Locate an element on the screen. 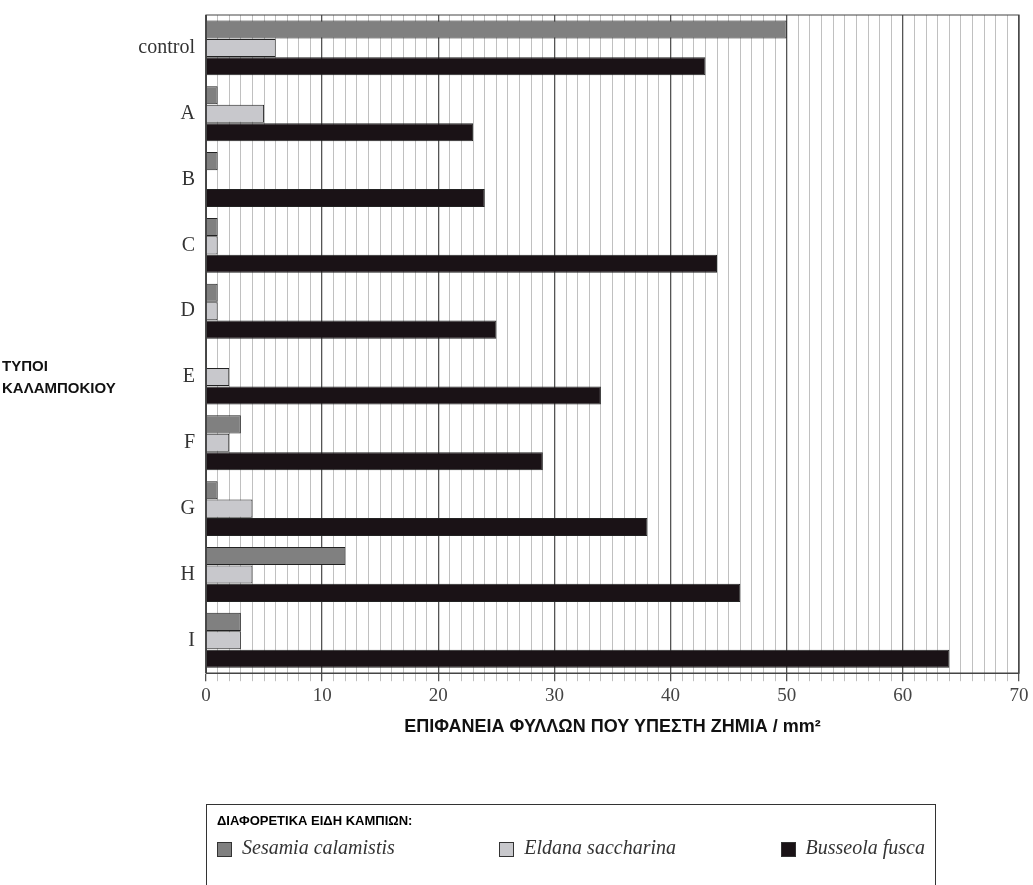 Image resolution: width=1033 pixels, height=885 pixels. x-tick-label: 10 is located at coordinates (322, 694).